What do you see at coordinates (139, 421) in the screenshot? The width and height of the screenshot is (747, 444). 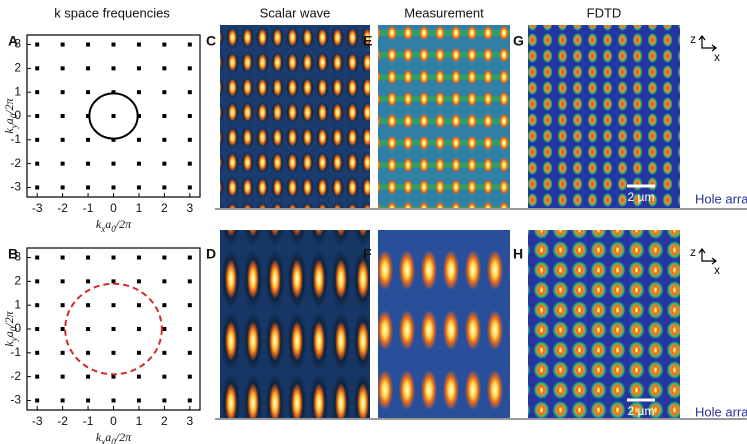 I see `x-tick-label: 1` at bounding box center [139, 421].